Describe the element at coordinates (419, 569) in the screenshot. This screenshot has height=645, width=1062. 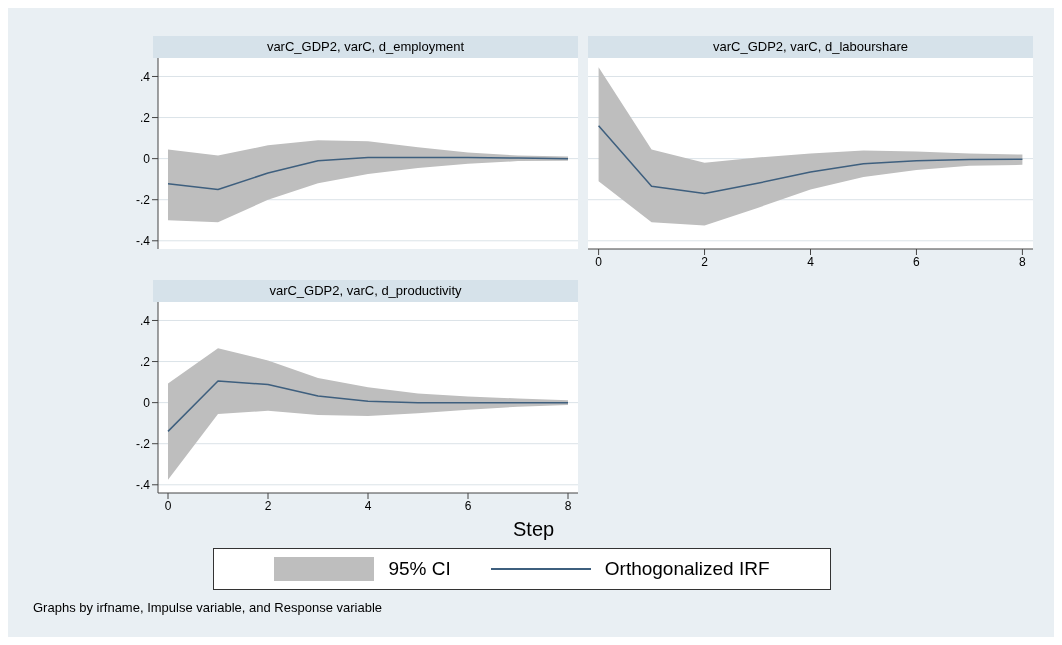
I see `text: 95% CI` at that location.